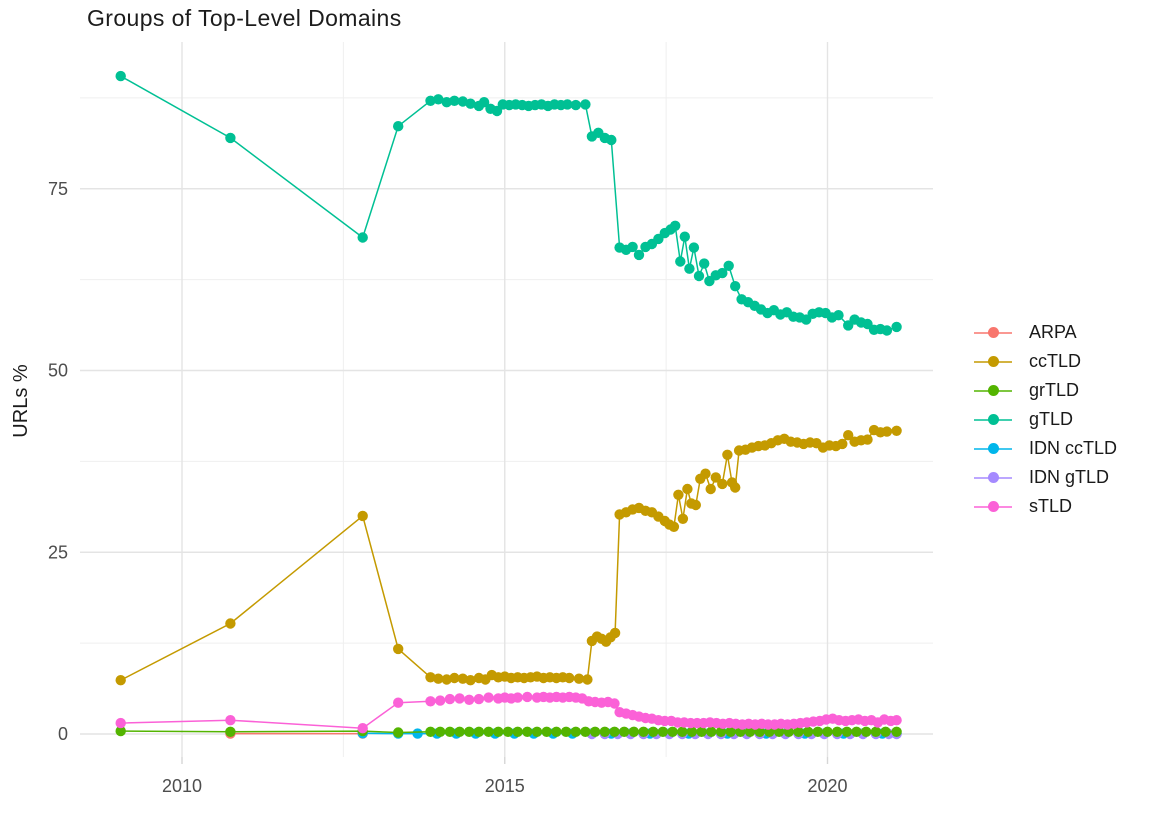 The image size is (1164, 827). I want to click on chart-title: Groups of Top-Level Domains, so click(244, 18).